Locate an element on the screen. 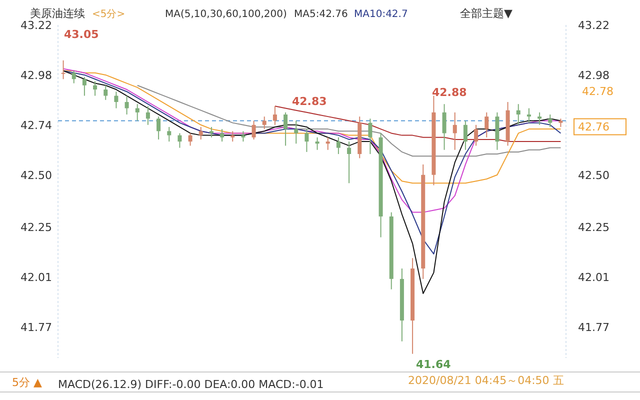 The image size is (640, 400). y2-tick-label: 42.98 is located at coordinates (594, 75).